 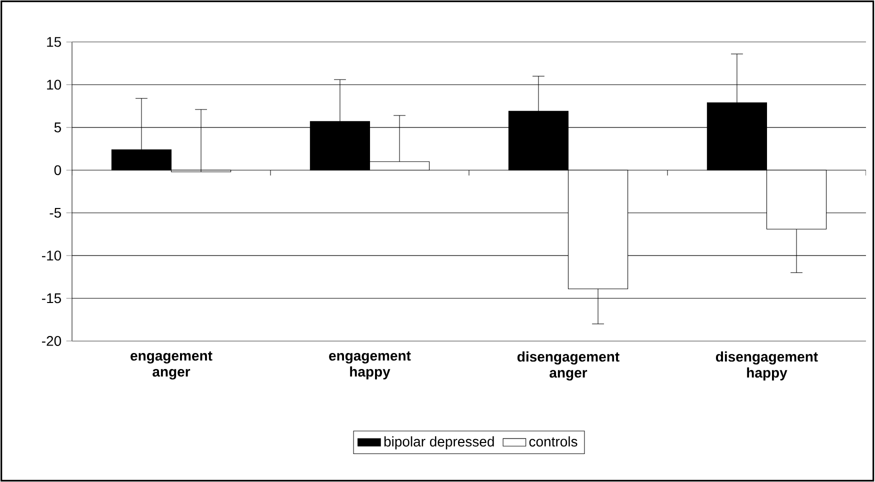 What do you see at coordinates (54, 85) in the screenshot?
I see `y-tick-label: 10` at bounding box center [54, 85].